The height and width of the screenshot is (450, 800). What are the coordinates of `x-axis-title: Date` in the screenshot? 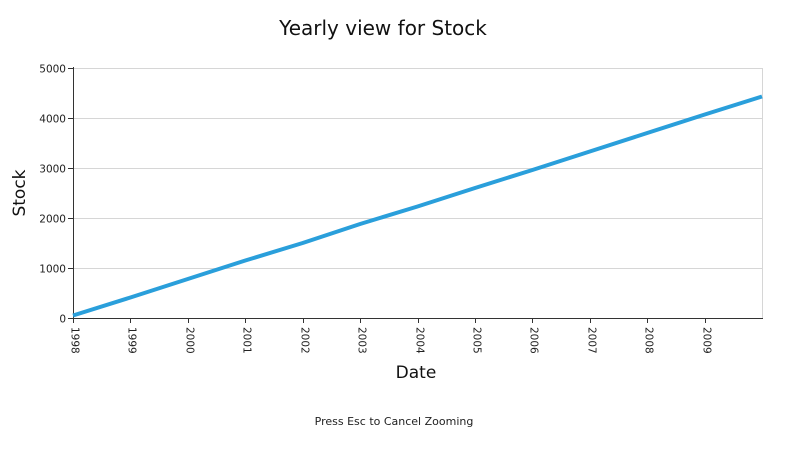 It's located at (416, 373).